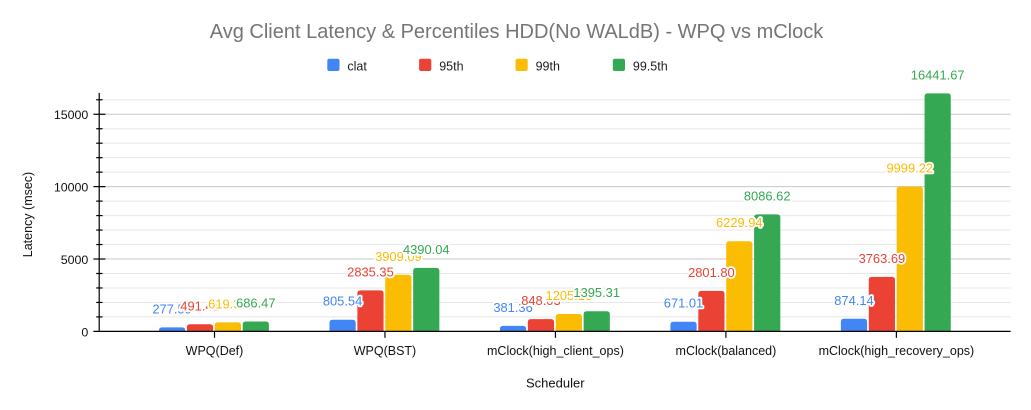 This screenshot has height=410, width=1031. What do you see at coordinates (555, 351) in the screenshot?
I see `svg-text: mClock(high_client_ops)` at bounding box center [555, 351].